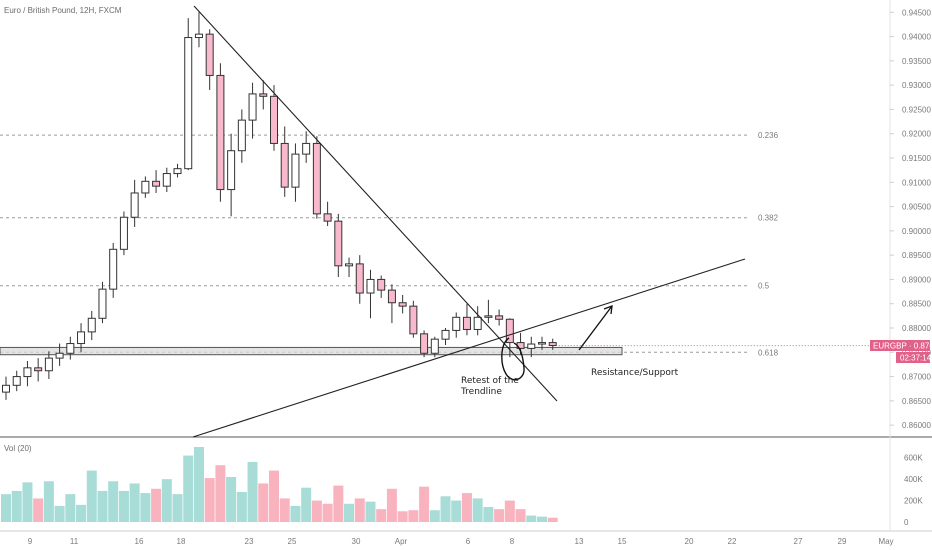 The image size is (932, 550). What do you see at coordinates (913, 458) in the screenshot?
I see `volume-tick-label: 600K` at bounding box center [913, 458].